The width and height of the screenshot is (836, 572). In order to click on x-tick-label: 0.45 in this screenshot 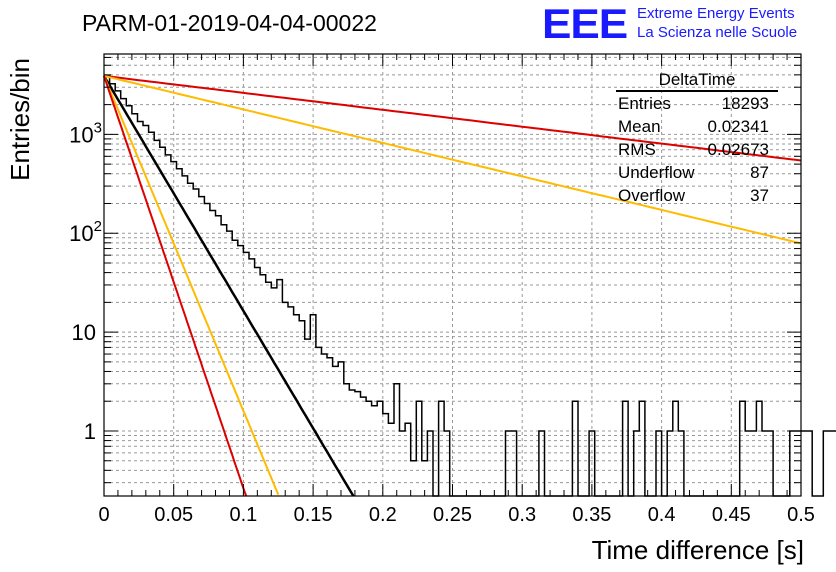, I will do `click(731, 515)`.